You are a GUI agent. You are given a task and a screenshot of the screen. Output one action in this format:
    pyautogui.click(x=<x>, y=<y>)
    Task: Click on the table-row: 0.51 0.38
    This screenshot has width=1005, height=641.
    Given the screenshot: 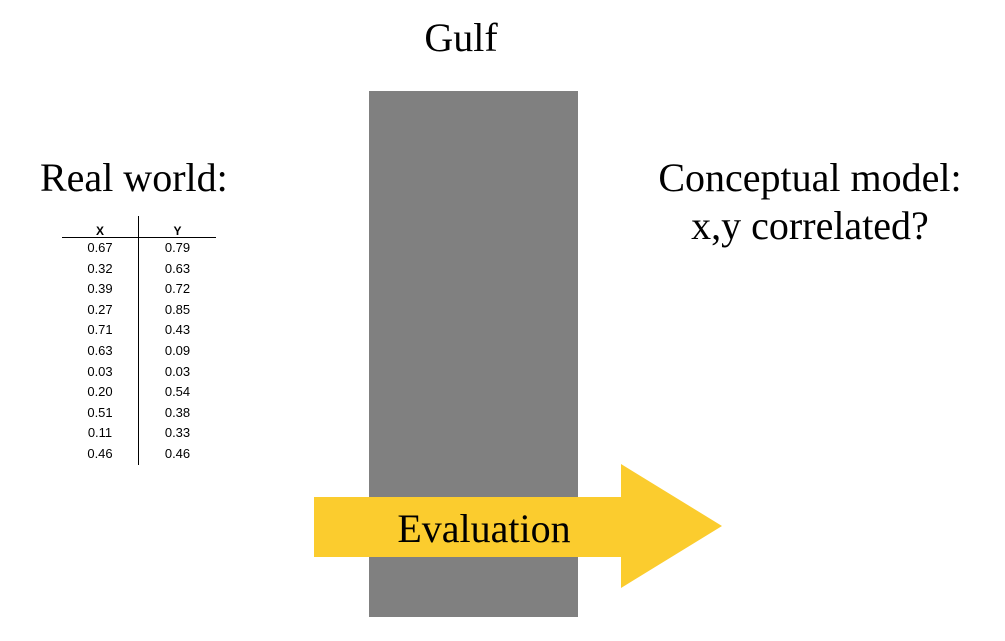 What is the action you would take?
    pyautogui.click(x=139, y=413)
    